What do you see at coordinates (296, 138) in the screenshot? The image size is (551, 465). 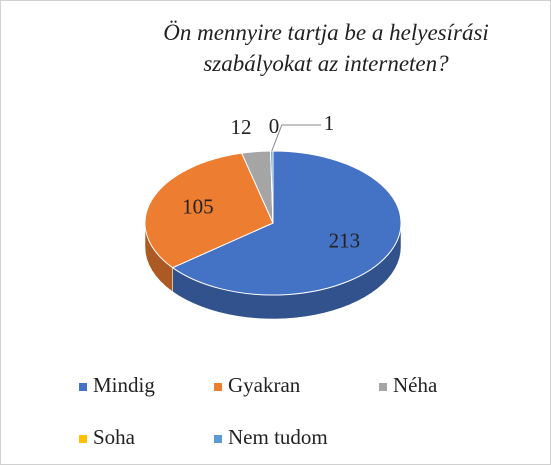 I see `leader-line` at bounding box center [296, 138].